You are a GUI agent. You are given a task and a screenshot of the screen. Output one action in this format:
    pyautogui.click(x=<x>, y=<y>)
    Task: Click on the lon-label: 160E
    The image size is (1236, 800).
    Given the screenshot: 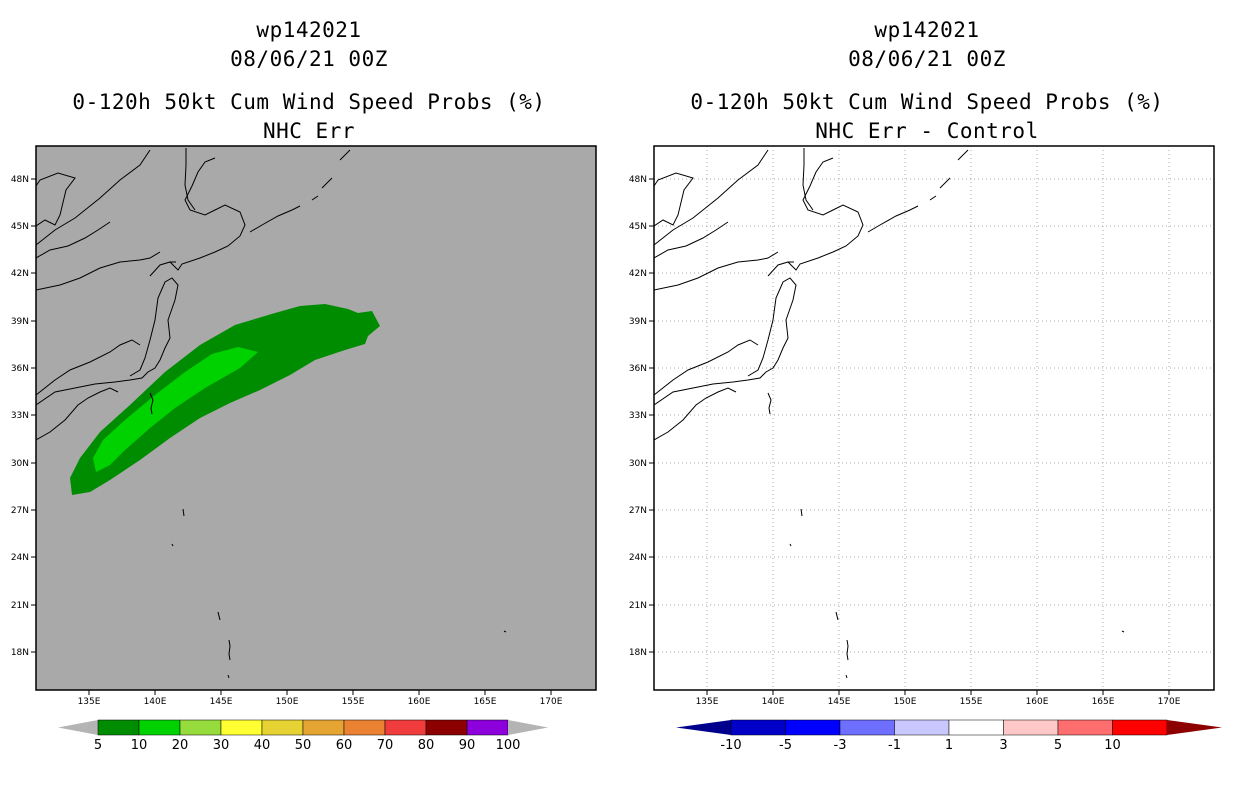 What is the action you would take?
    pyautogui.click(x=1037, y=698)
    